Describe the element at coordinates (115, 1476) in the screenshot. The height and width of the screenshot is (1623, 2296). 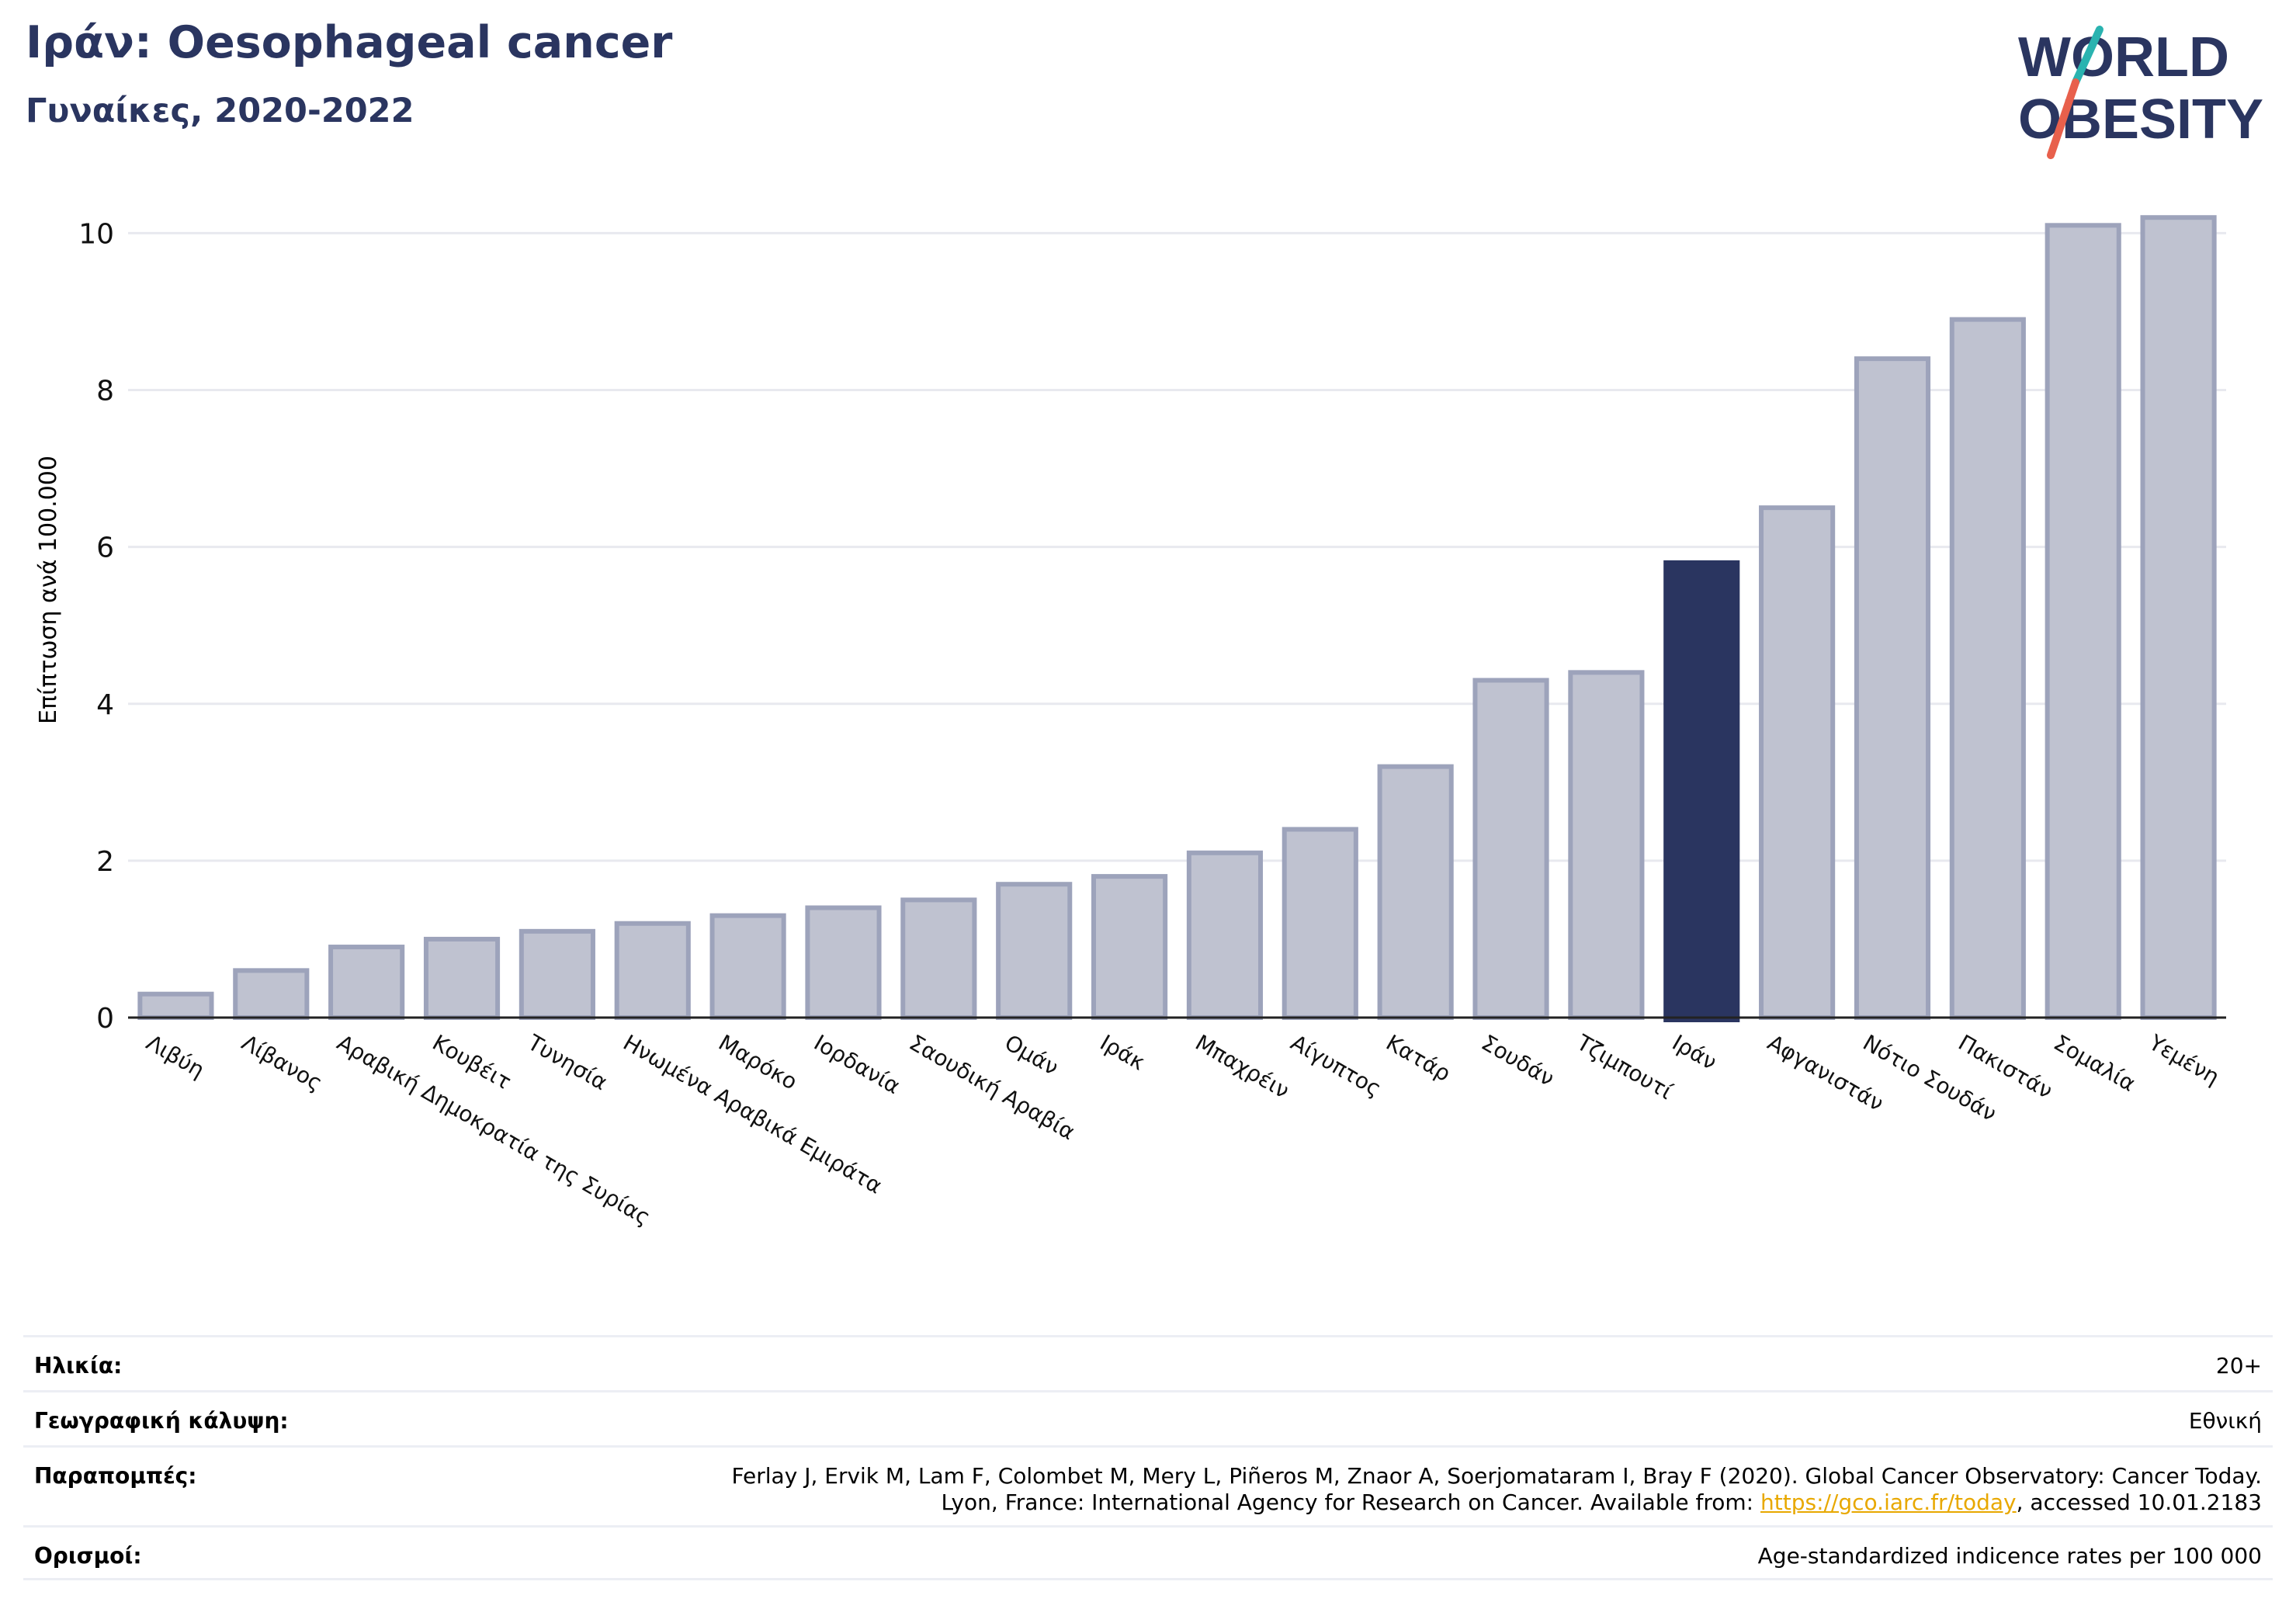
I see `references-label: Παραπομπές:` at that location.